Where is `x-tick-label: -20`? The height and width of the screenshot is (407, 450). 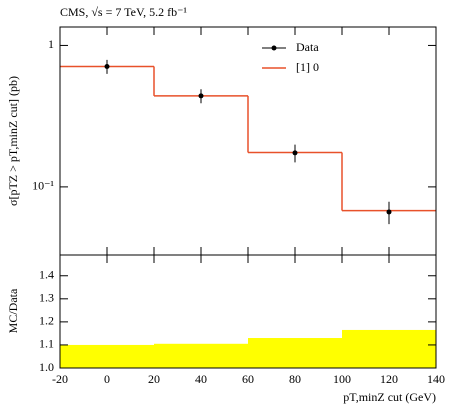 x-tick-label: -20 is located at coordinates (60, 379).